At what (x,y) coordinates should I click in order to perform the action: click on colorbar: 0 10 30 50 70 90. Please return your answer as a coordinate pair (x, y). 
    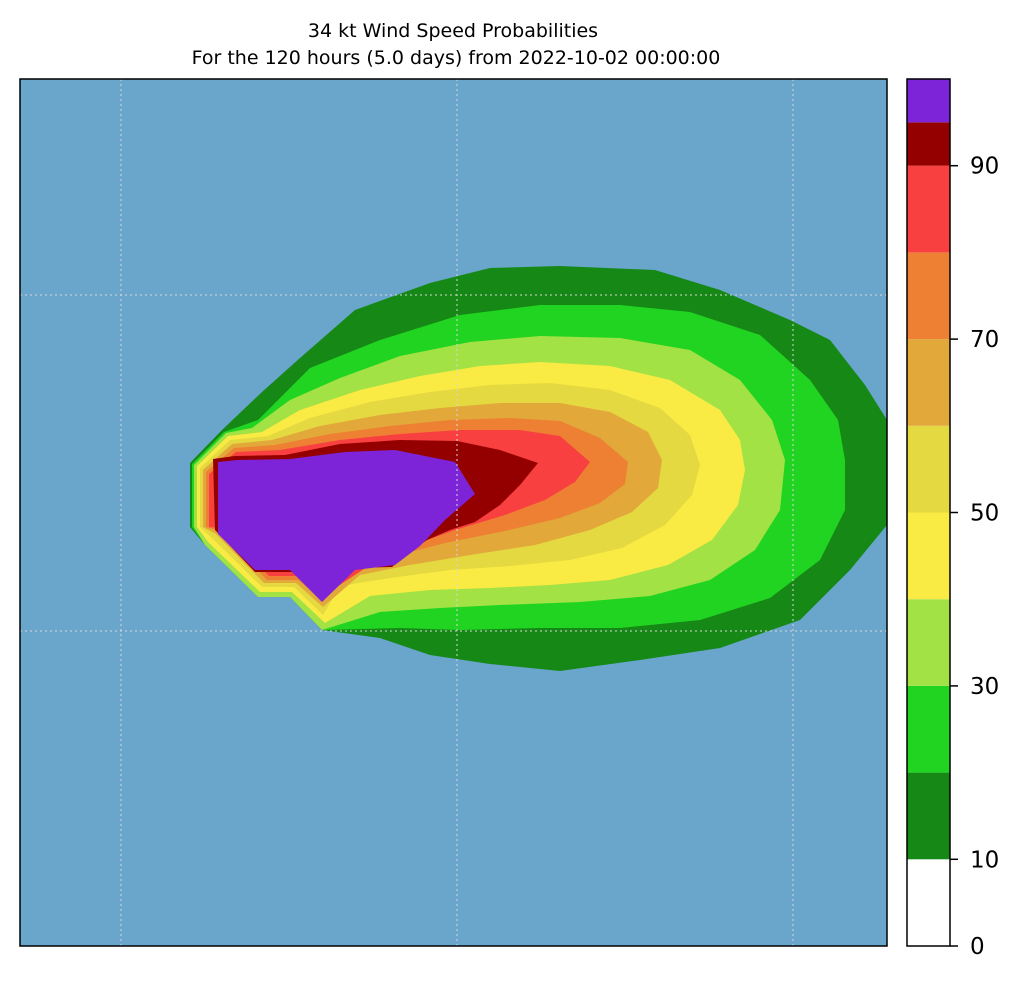
    Looking at the image, I should click on (952, 519).